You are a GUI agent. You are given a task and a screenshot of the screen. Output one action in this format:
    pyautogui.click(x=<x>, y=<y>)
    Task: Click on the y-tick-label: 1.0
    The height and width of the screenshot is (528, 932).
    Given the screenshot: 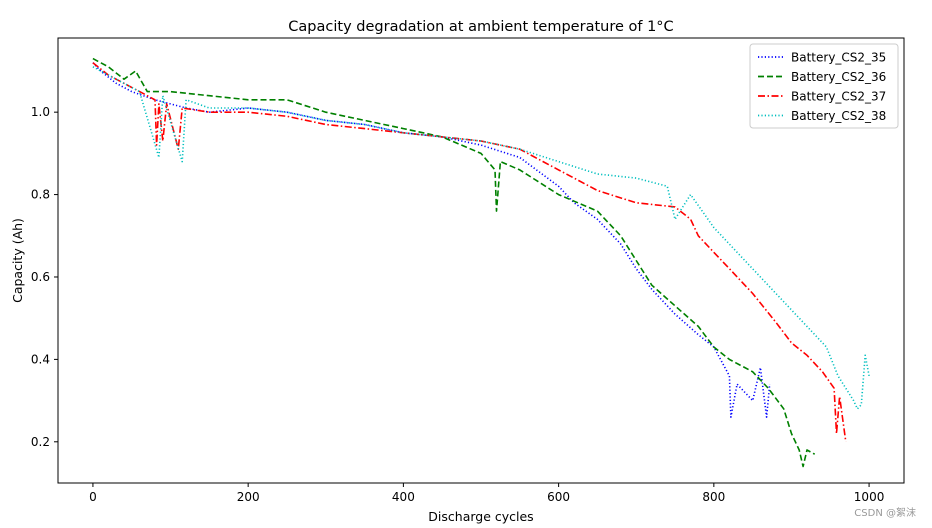 What is the action you would take?
    pyautogui.click(x=40, y=112)
    